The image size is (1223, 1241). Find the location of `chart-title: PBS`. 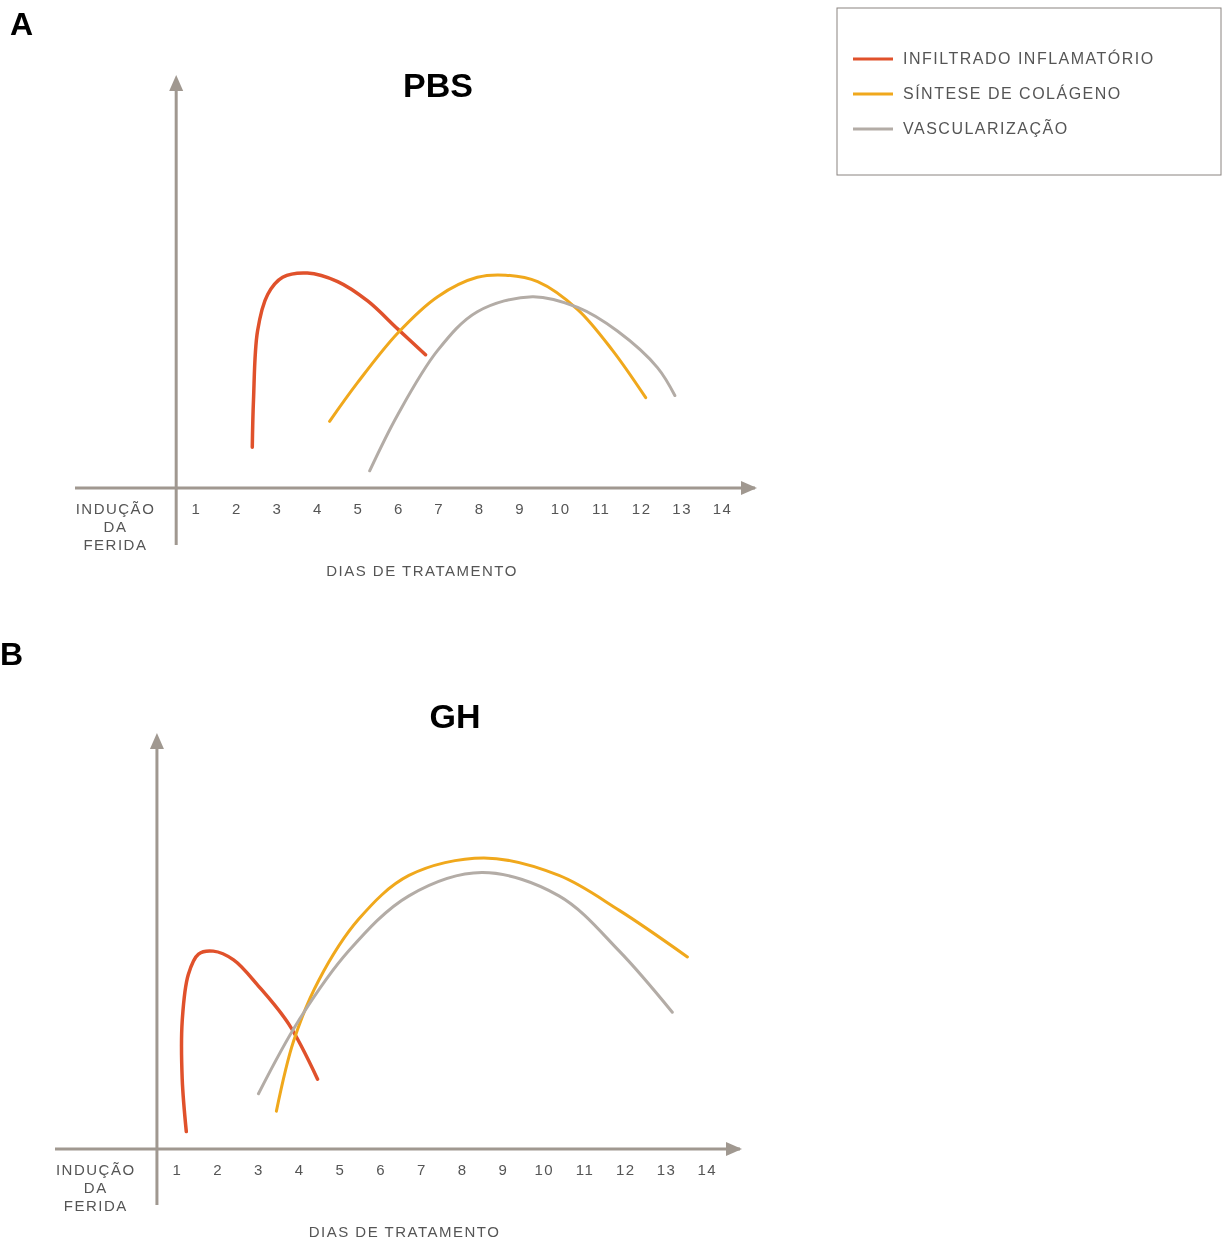

chart-title: PBS is located at coordinates (438, 85).